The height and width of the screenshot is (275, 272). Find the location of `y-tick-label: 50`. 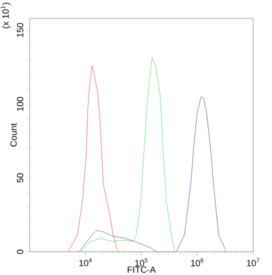

y-tick-label: 50 is located at coordinates (20, 178).